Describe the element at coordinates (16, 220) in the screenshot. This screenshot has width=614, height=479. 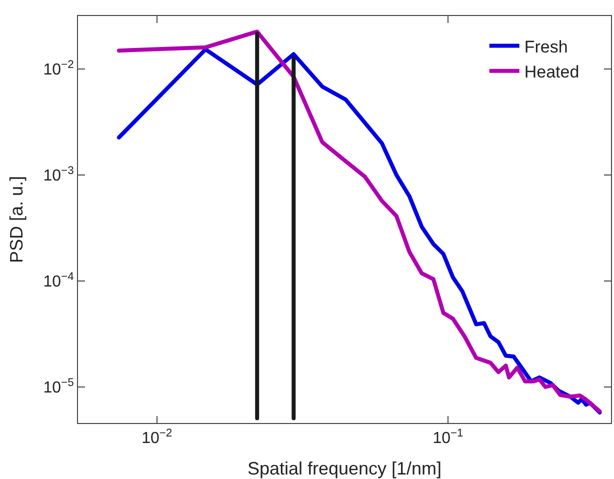
I see `y-axis-title: PSD [a. u.]` at that location.